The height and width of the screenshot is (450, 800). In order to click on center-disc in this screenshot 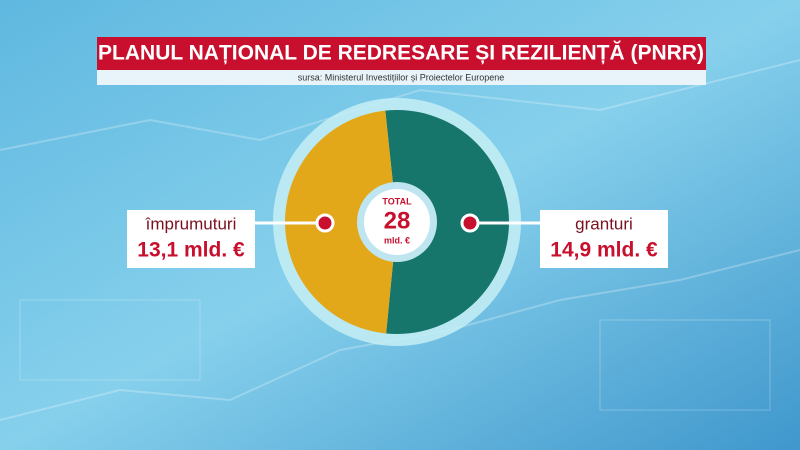, I will do `click(397, 222)`.